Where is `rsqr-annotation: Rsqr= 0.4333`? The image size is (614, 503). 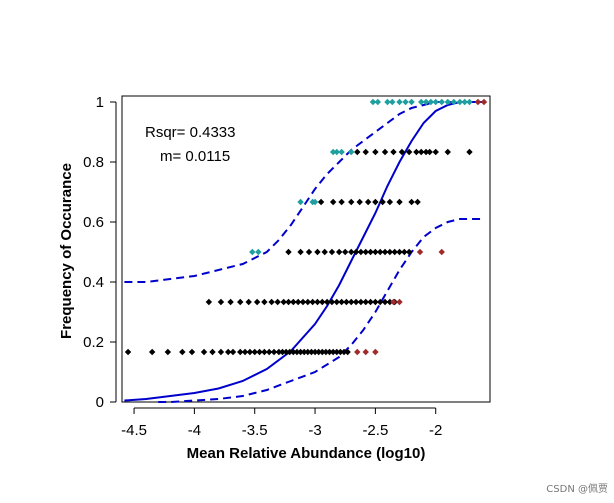
rsqr-annotation: Rsqr= 0.4333 is located at coordinates (190, 132).